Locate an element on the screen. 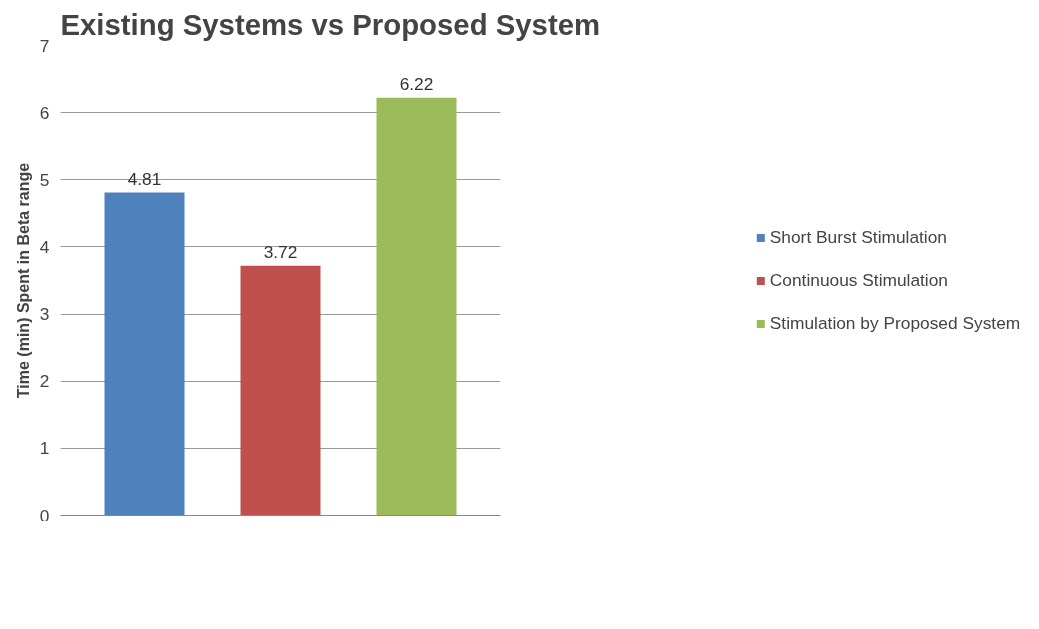  y-tick-label: 2 is located at coordinates (44, 381).